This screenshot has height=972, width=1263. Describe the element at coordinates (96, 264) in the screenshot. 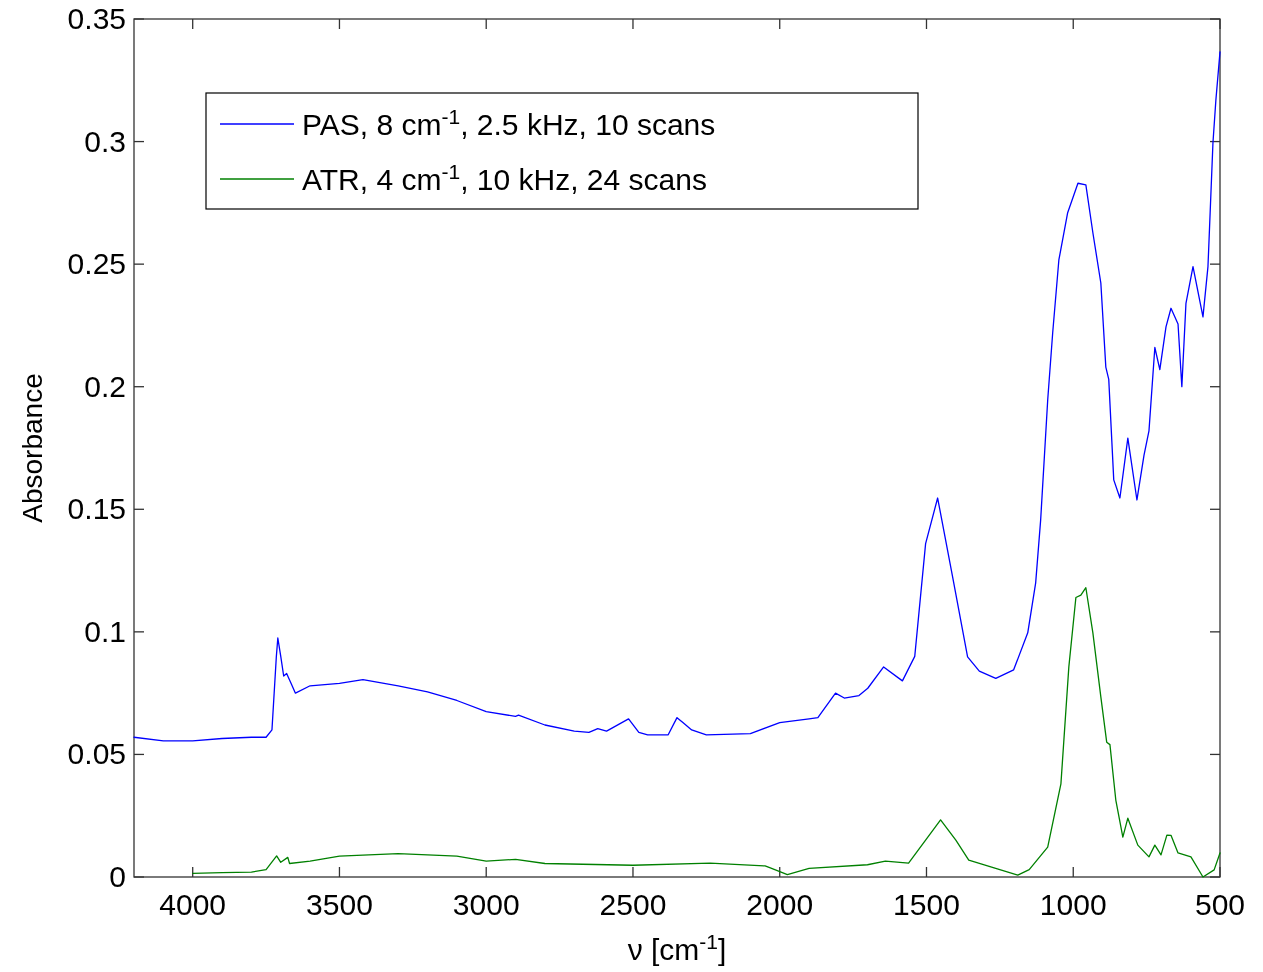

I see `y-tick-label: 0.25` at that location.